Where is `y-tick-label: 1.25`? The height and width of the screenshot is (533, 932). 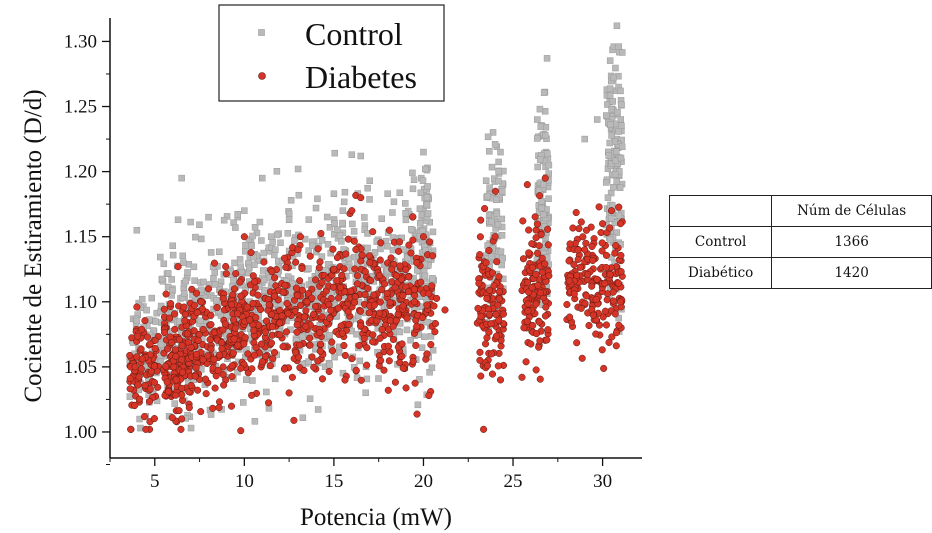 y-tick-label: 1.25 is located at coordinates (80, 107).